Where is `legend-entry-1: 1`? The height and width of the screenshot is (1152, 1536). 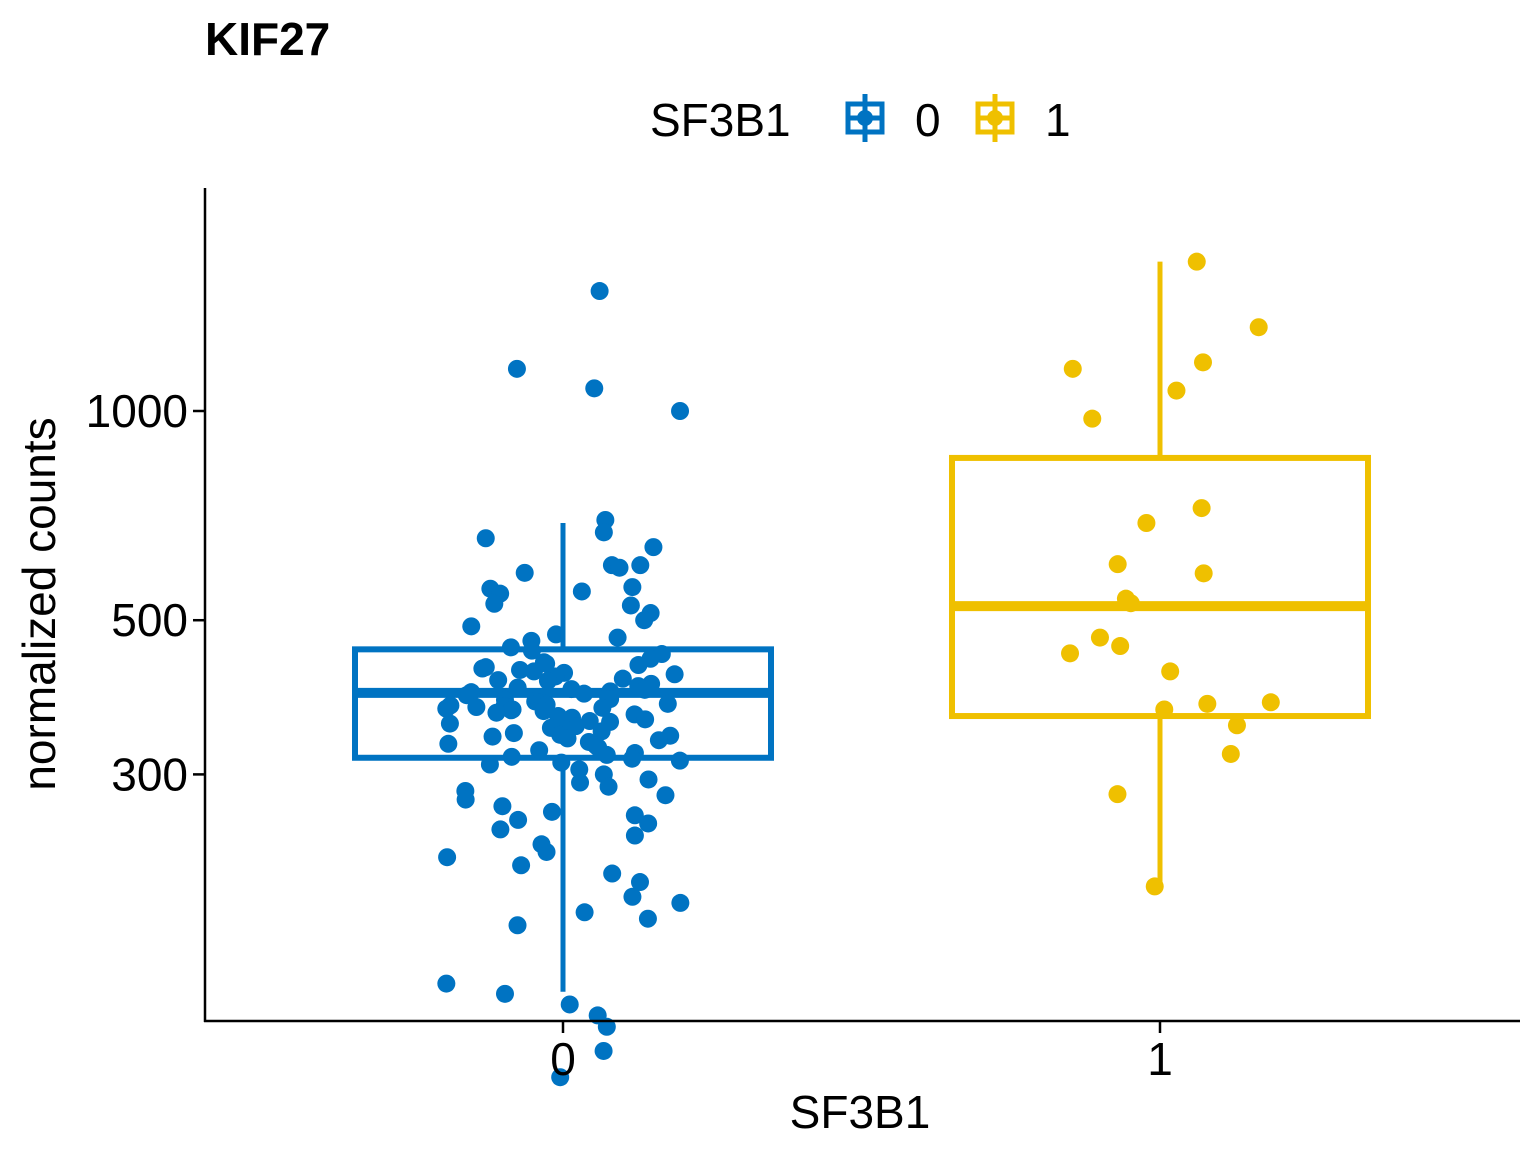
legend-entry-1: 1 is located at coordinates (1023, 120).